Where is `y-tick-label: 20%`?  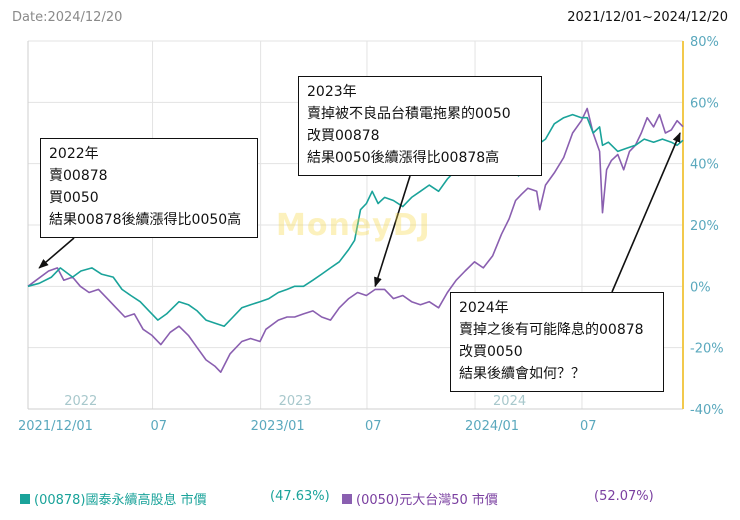
y-tick-label: 20% is located at coordinates (704, 226).